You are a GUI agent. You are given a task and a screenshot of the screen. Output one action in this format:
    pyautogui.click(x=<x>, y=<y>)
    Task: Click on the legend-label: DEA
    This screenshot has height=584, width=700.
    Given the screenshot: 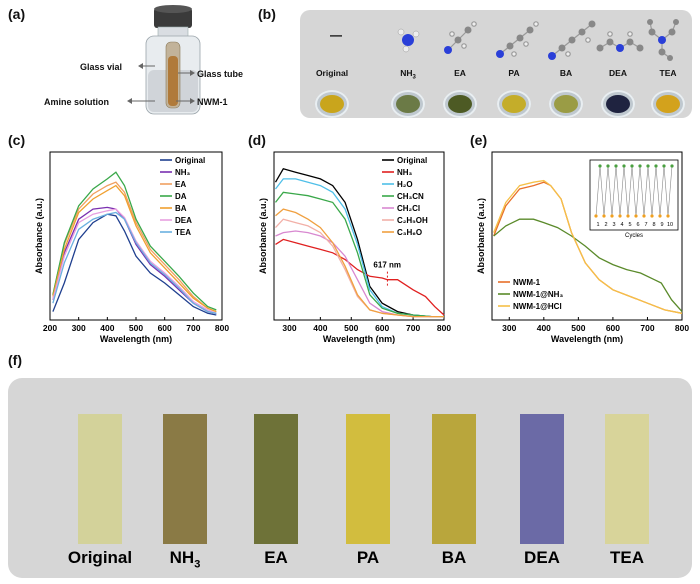 What is the action you would take?
    pyautogui.click(x=183, y=220)
    